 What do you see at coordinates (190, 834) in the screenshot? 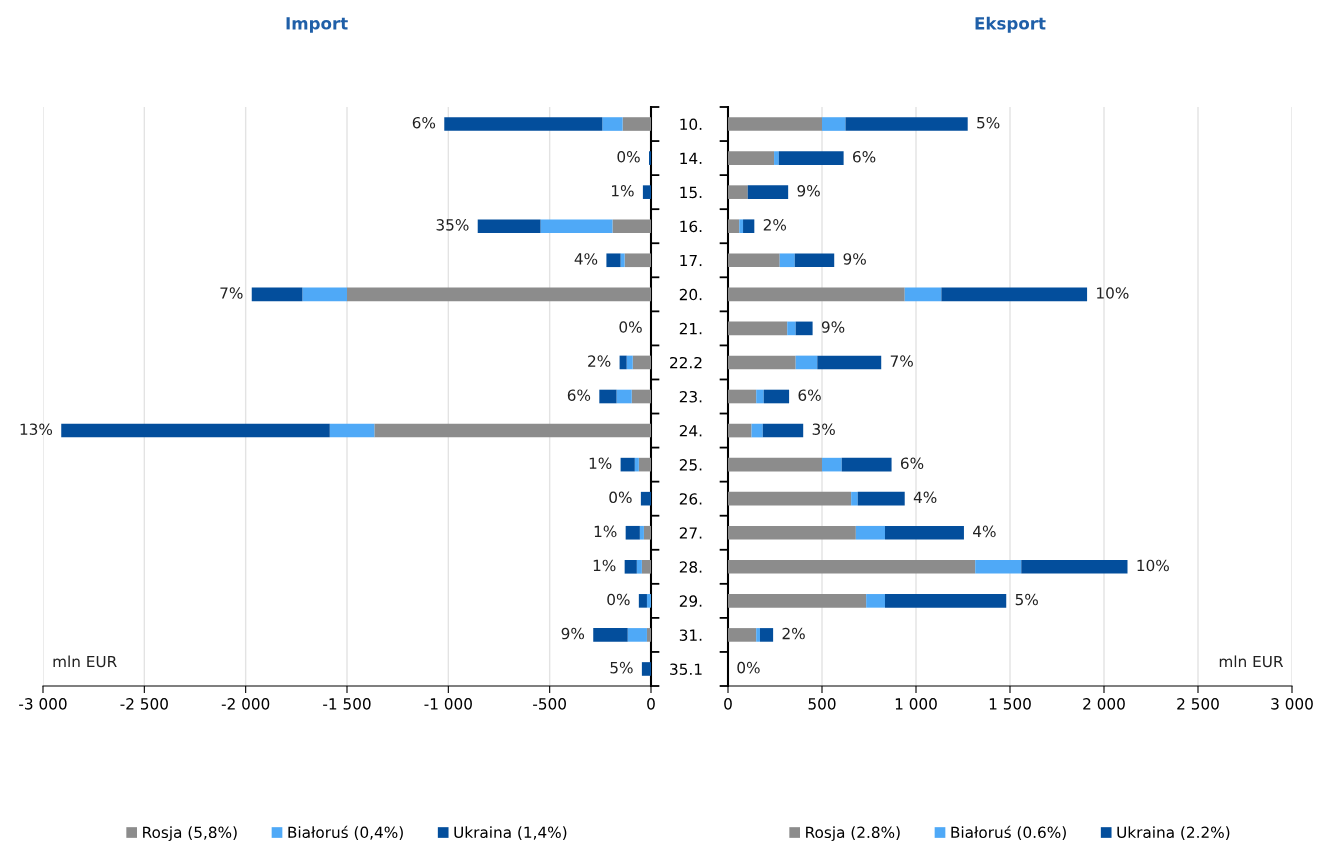
I see `legend-label: Rosja (5,8%)` at bounding box center [190, 834].